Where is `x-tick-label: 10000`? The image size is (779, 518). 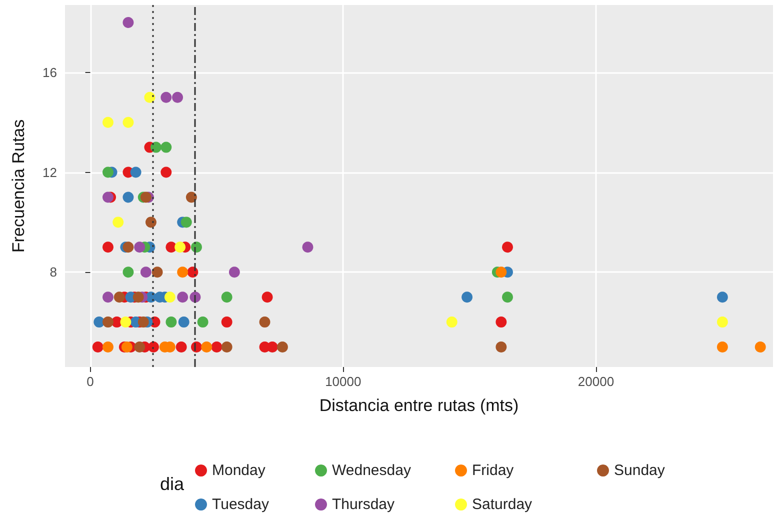
x-tick-label: 10000 is located at coordinates (343, 381).